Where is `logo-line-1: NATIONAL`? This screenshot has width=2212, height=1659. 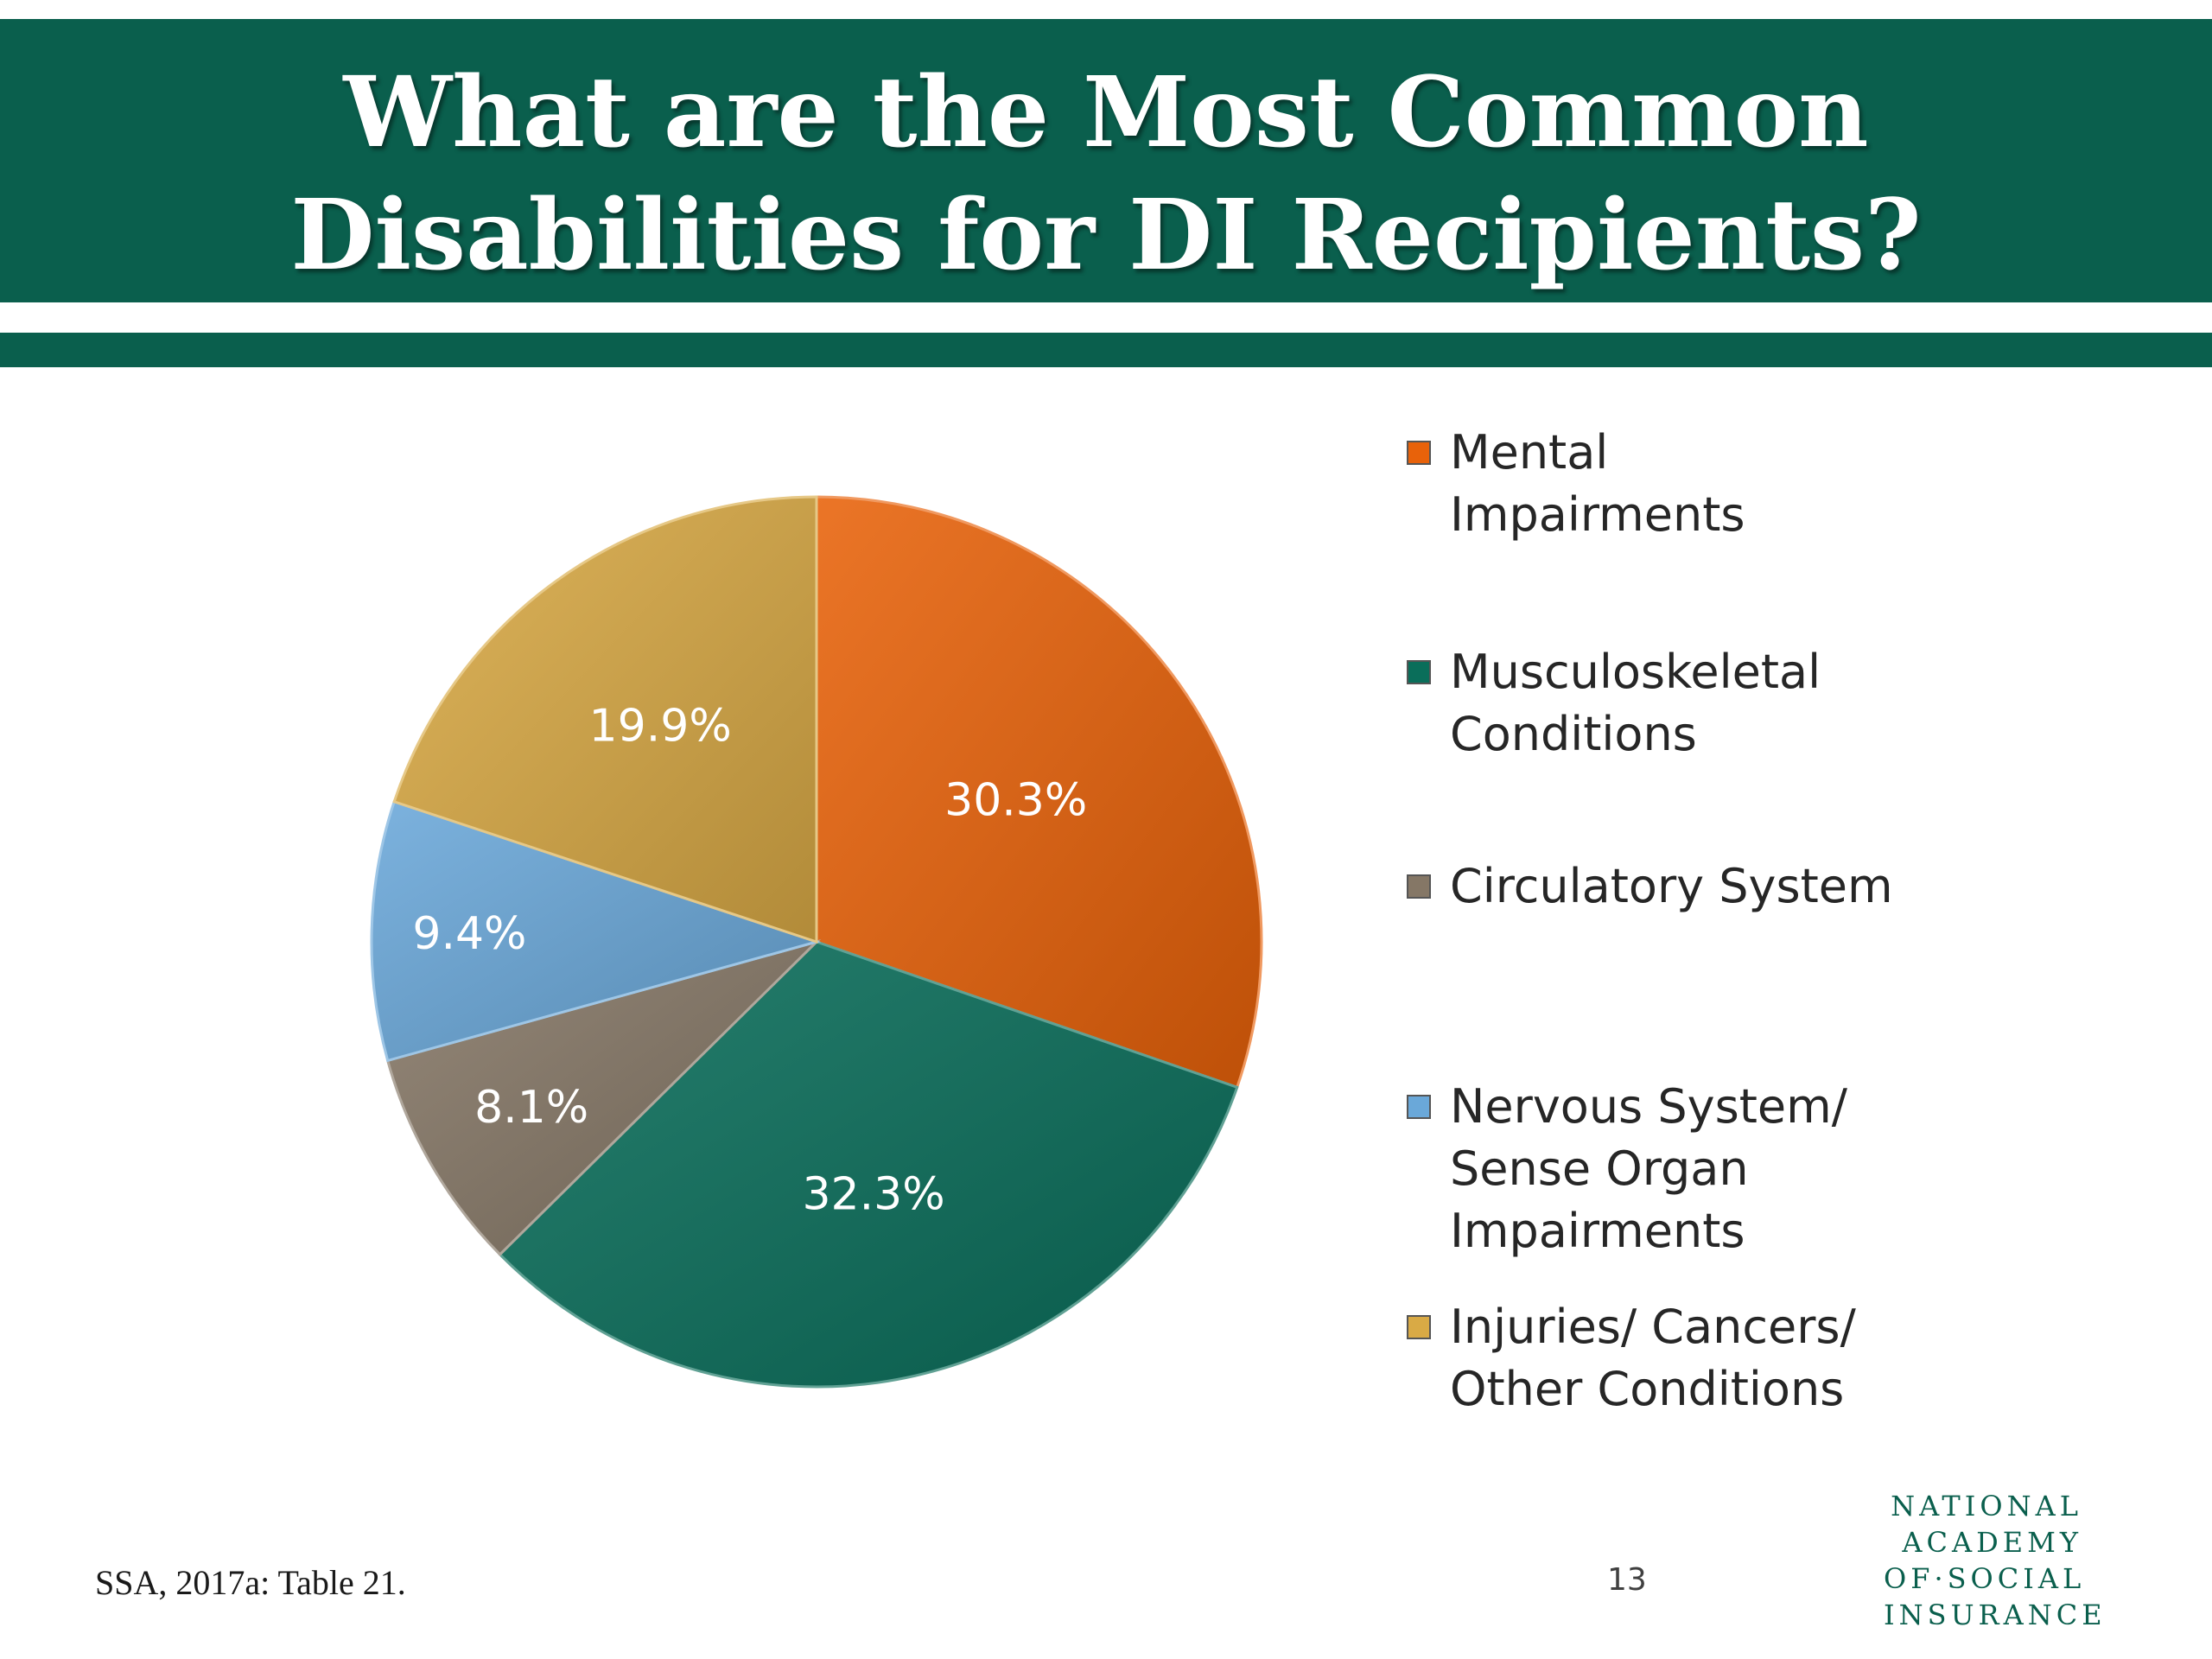
logo-line-1: NATIONAL is located at coordinates (1986, 1506).